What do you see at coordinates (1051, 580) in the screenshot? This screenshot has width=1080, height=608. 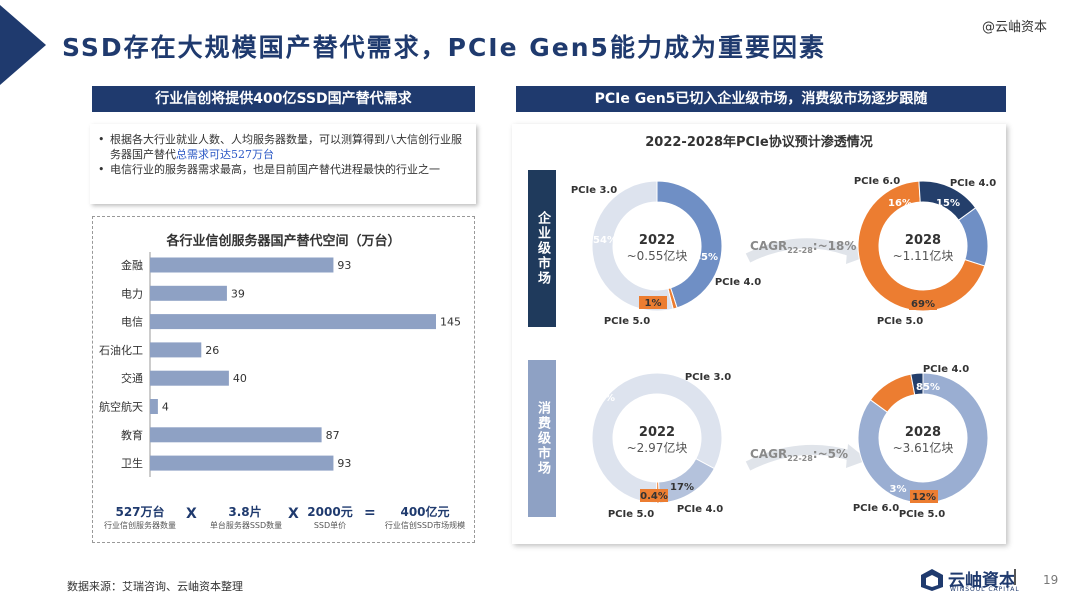 I see `page-number: 19` at bounding box center [1051, 580].